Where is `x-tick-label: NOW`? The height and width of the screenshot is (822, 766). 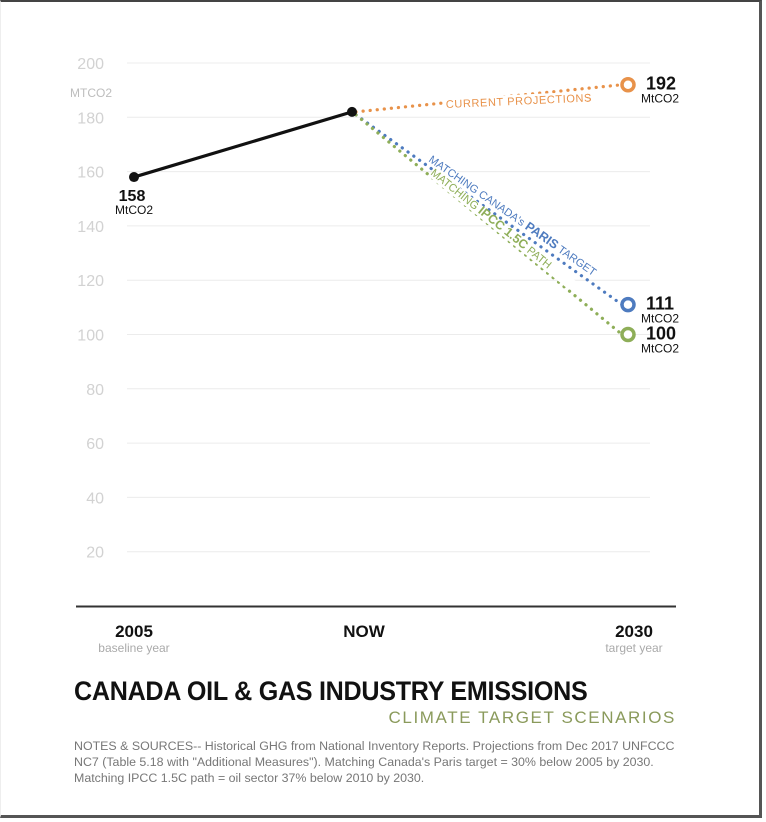
x-tick-label: NOW is located at coordinates (364, 631).